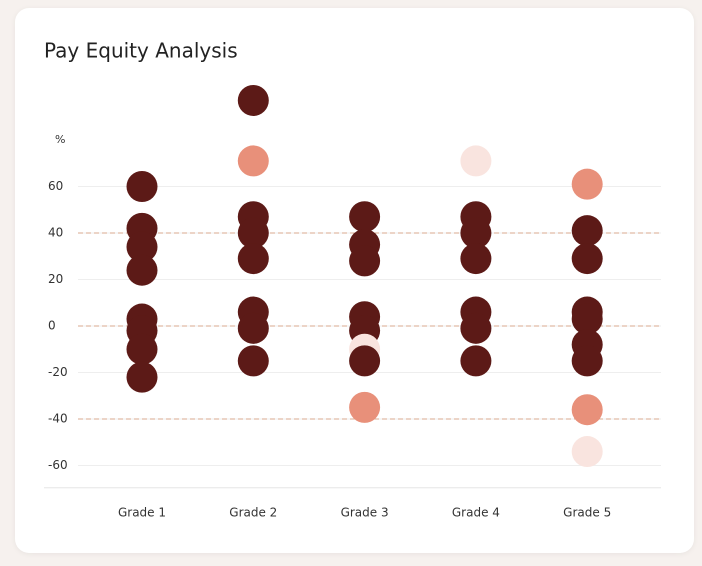 Image resolution: width=702 pixels, height=566 pixels. What do you see at coordinates (141, 51) in the screenshot?
I see `chart-title: Pay Equity Analysis` at bounding box center [141, 51].